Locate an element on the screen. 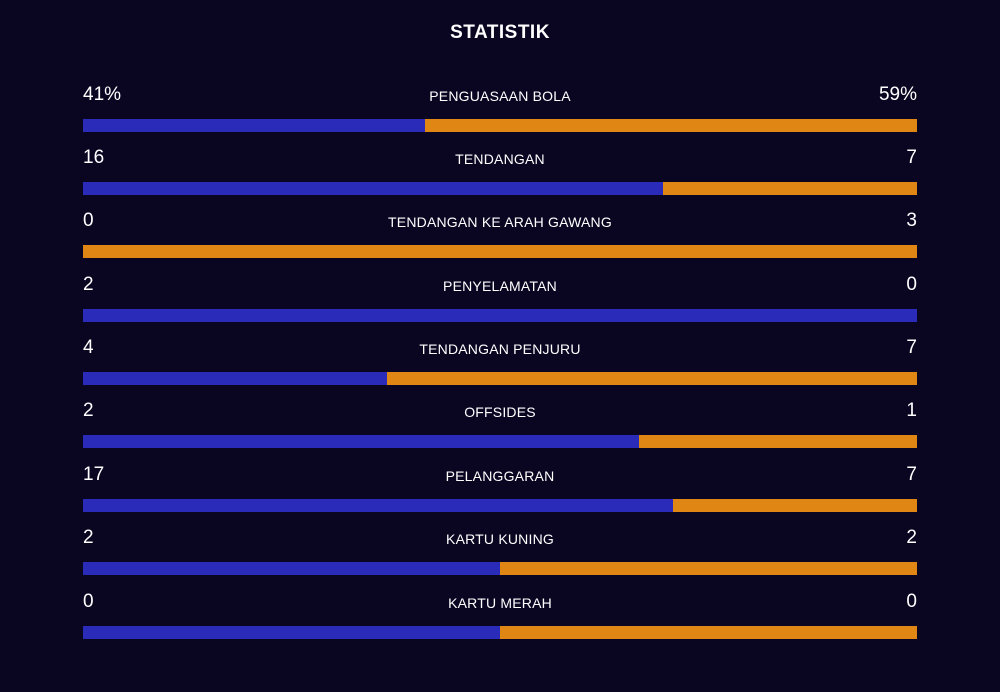 Image resolution: width=1000 pixels, height=692 pixels. home-value: 16 is located at coordinates (94, 157).